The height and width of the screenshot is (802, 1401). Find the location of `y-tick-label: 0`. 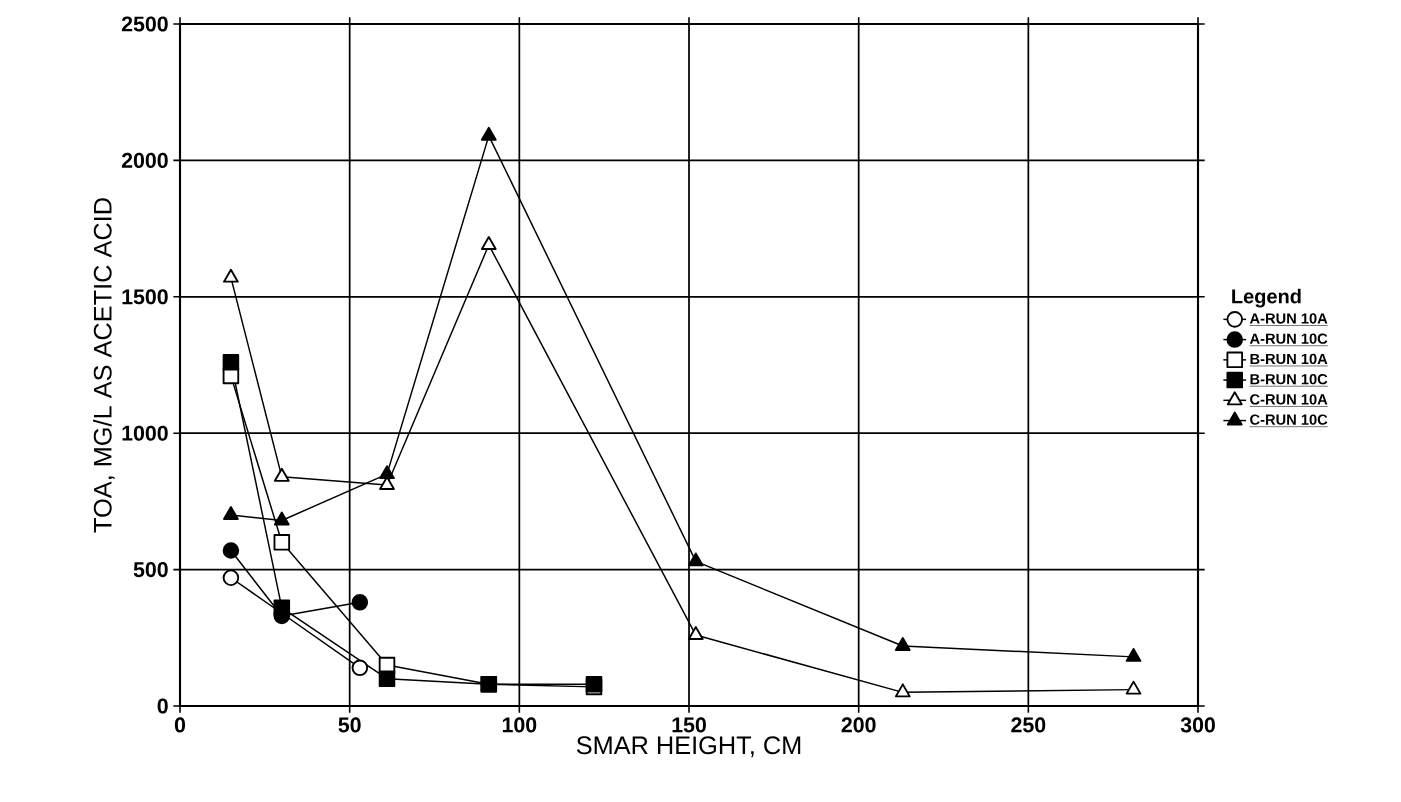

y-tick-label: 0 is located at coordinates (162, 706).